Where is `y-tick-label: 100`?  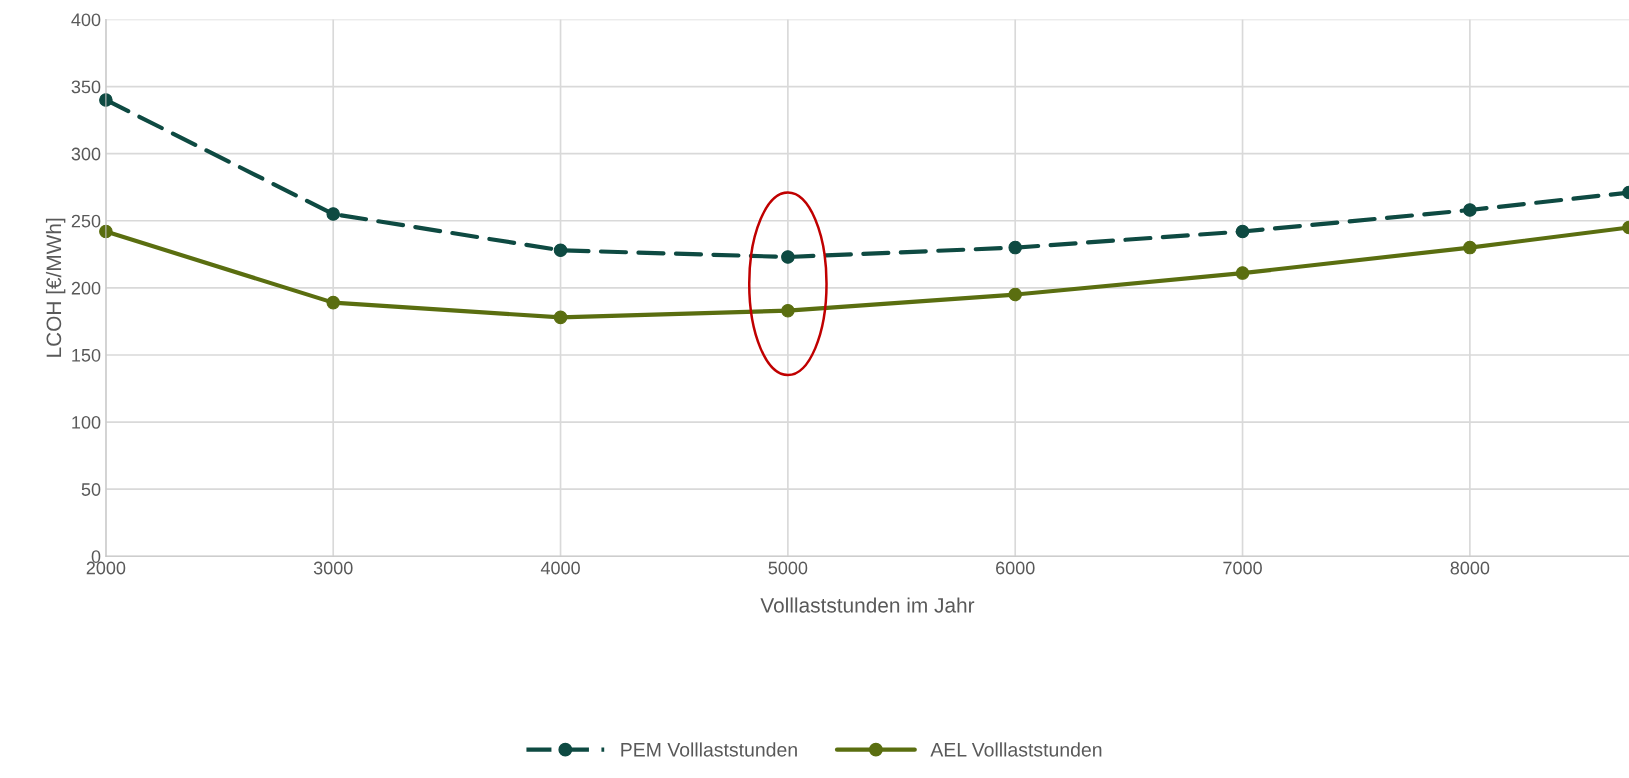
y-tick-label: 100 is located at coordinates (86, 422).